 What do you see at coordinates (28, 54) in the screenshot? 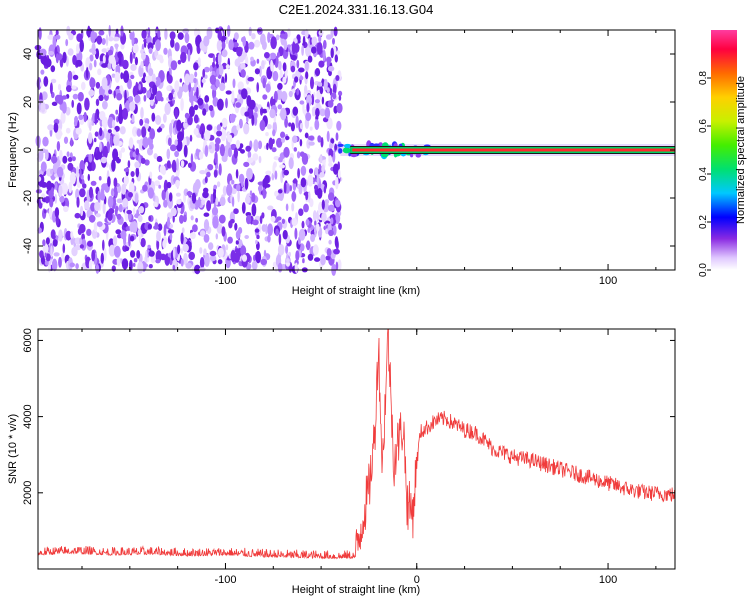
I see `spectrogram-ytick-label: 40` at bounding box center [28, 54].